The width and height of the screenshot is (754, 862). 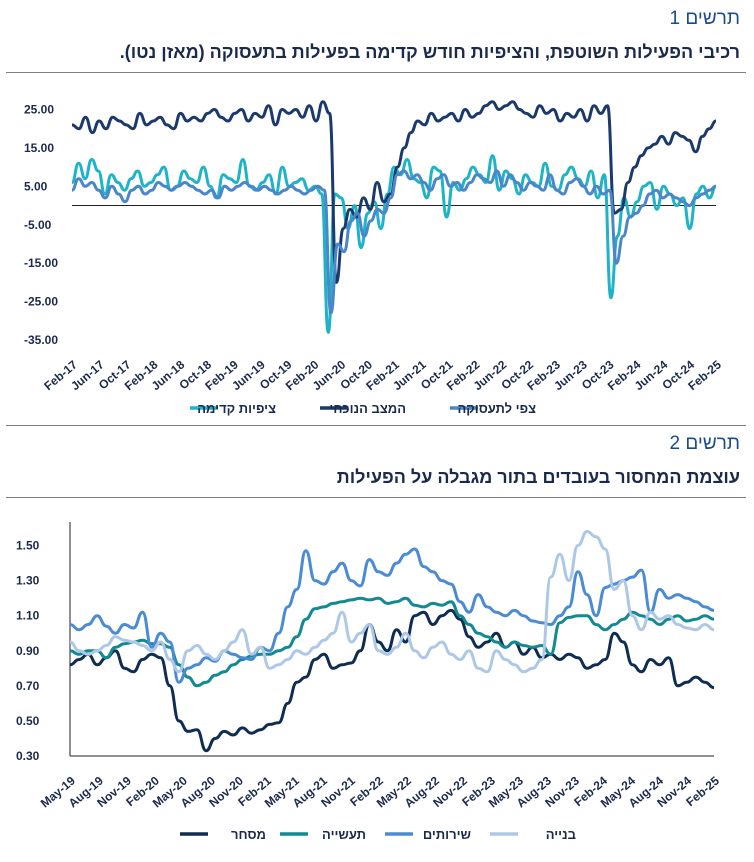 What do you see at coordinates (39, 148) in the screenshot?
I see `y-tick-label: 15.00` at bounding box center [39, 148].